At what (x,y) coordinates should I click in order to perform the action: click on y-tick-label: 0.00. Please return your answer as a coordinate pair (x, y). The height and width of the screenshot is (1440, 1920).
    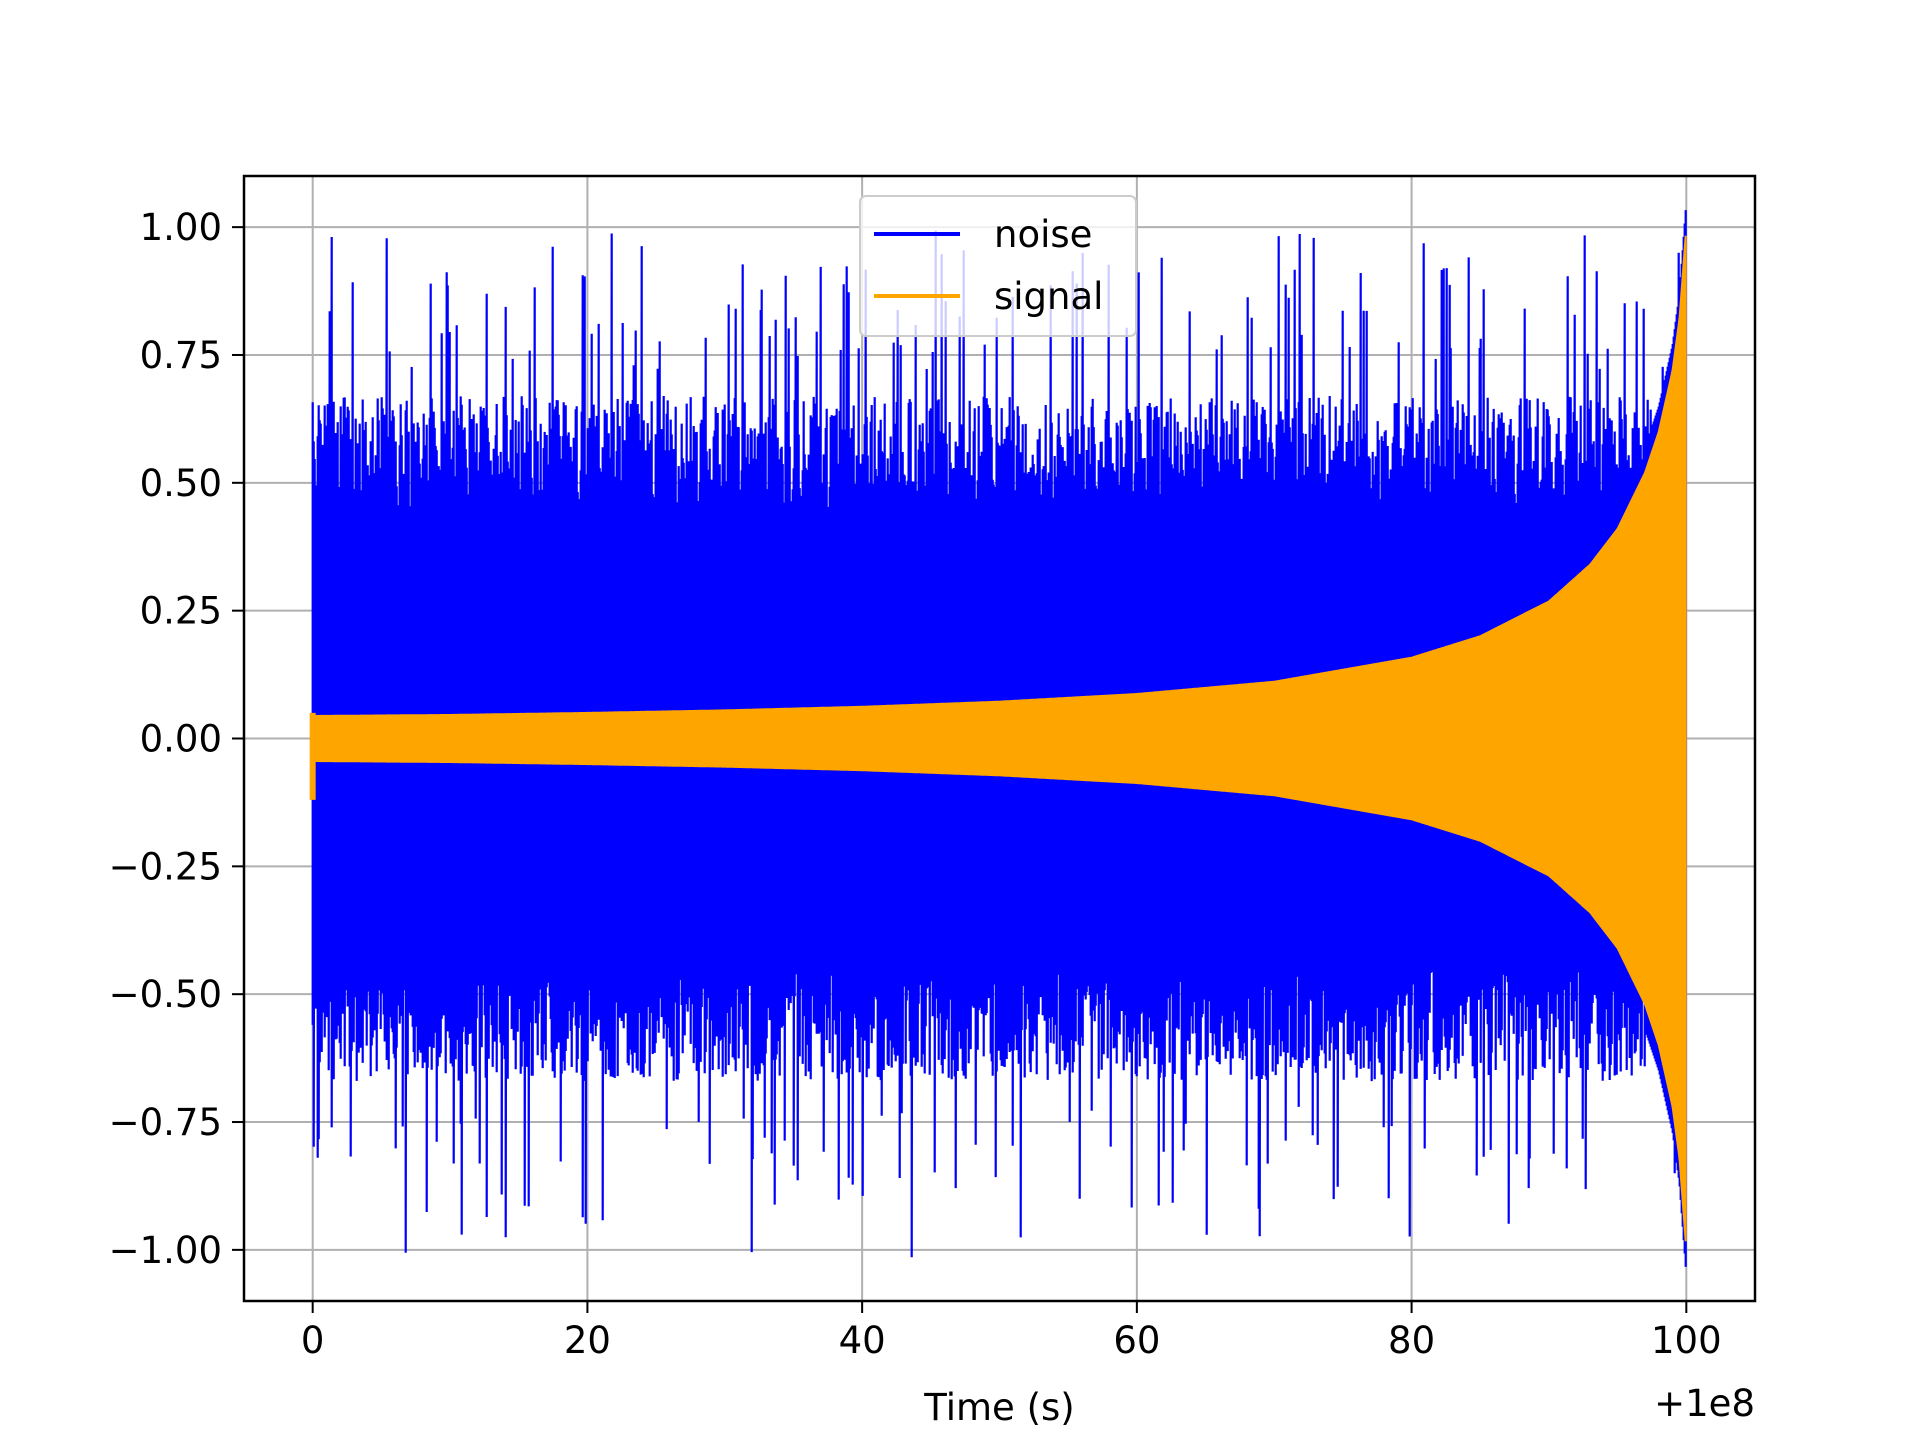
    Looking at the image, I should click on (181, 739).